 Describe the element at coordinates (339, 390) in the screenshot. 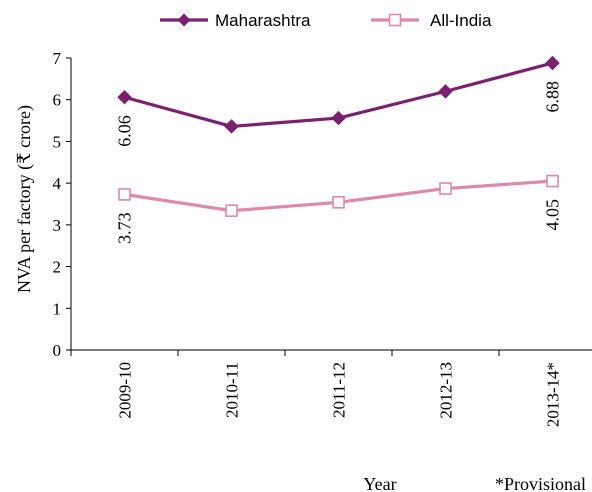

I see `x-tick-label: 2011-12` at that location.